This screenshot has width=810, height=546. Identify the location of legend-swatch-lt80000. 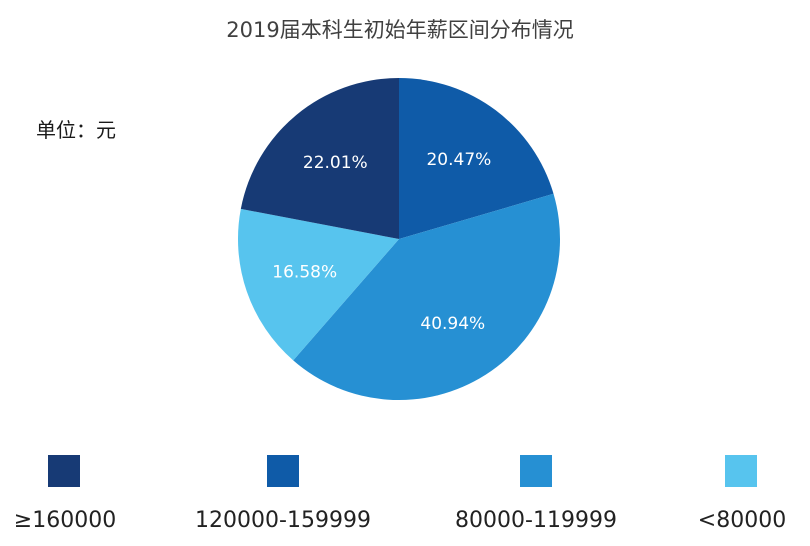
(741, 471).